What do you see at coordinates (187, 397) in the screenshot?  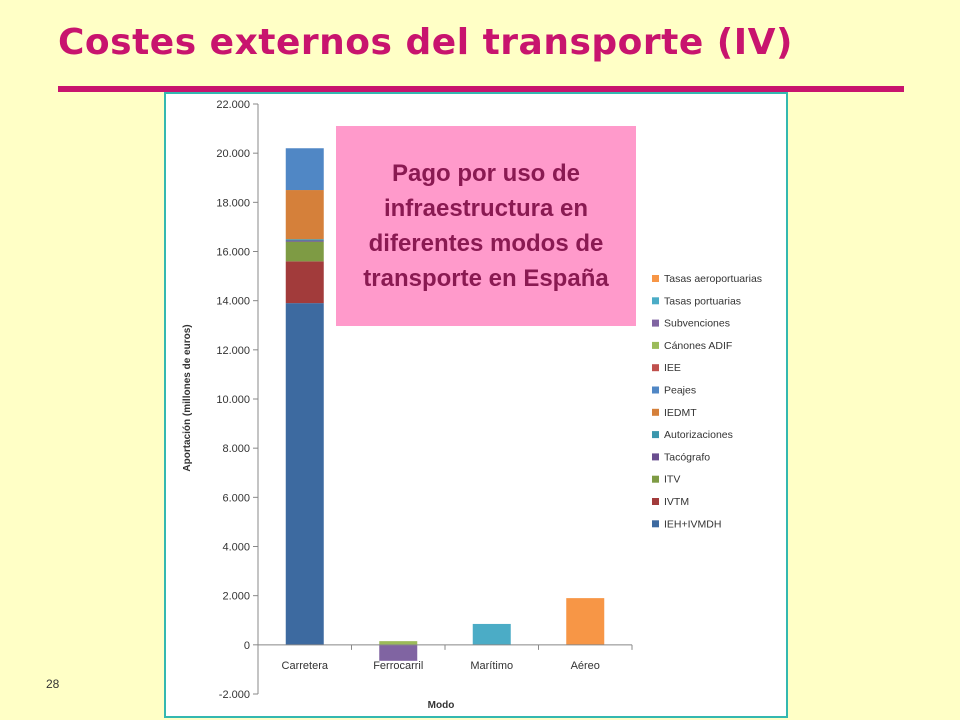 I see `y-axis-label: Aportación (millones de euros)` at bounding box center [187, 397].